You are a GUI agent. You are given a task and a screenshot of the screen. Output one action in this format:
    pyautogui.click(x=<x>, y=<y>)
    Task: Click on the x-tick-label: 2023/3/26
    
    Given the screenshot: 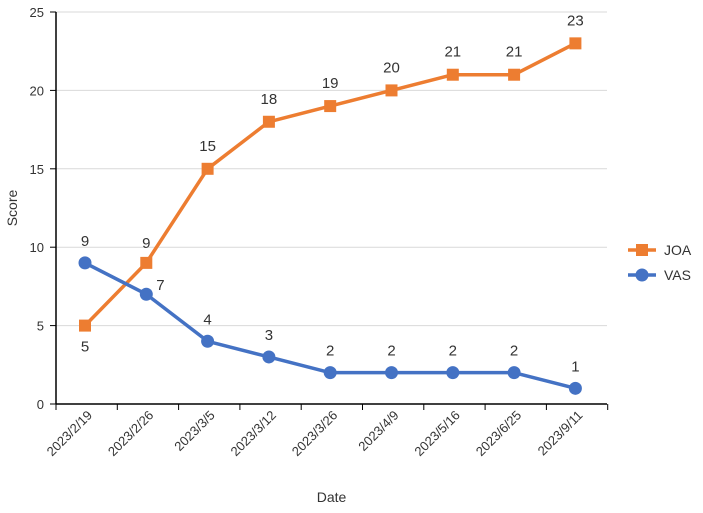 What is the action you would take?
    pyautogui.click(x=315, y=434)
    